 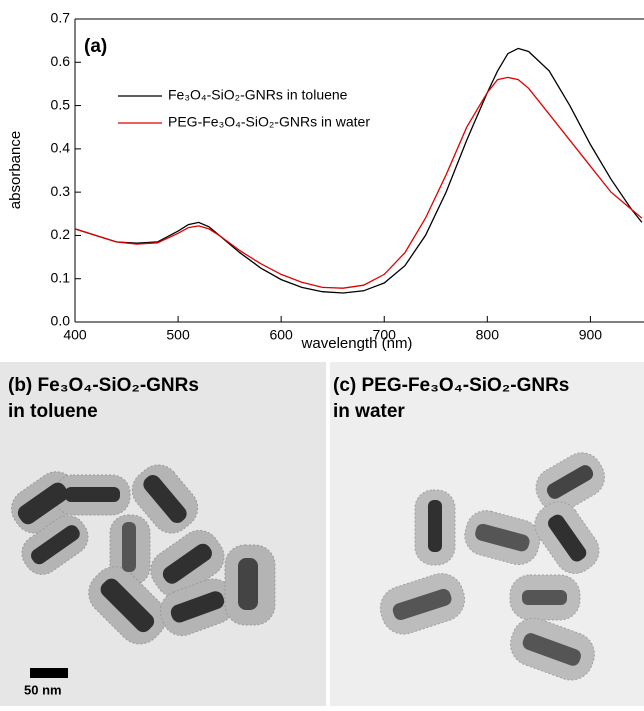 I want to click on legend-label: PEG-Fe₃O₄-SiO₂-GNRs in water, so click(x=269, y=122).